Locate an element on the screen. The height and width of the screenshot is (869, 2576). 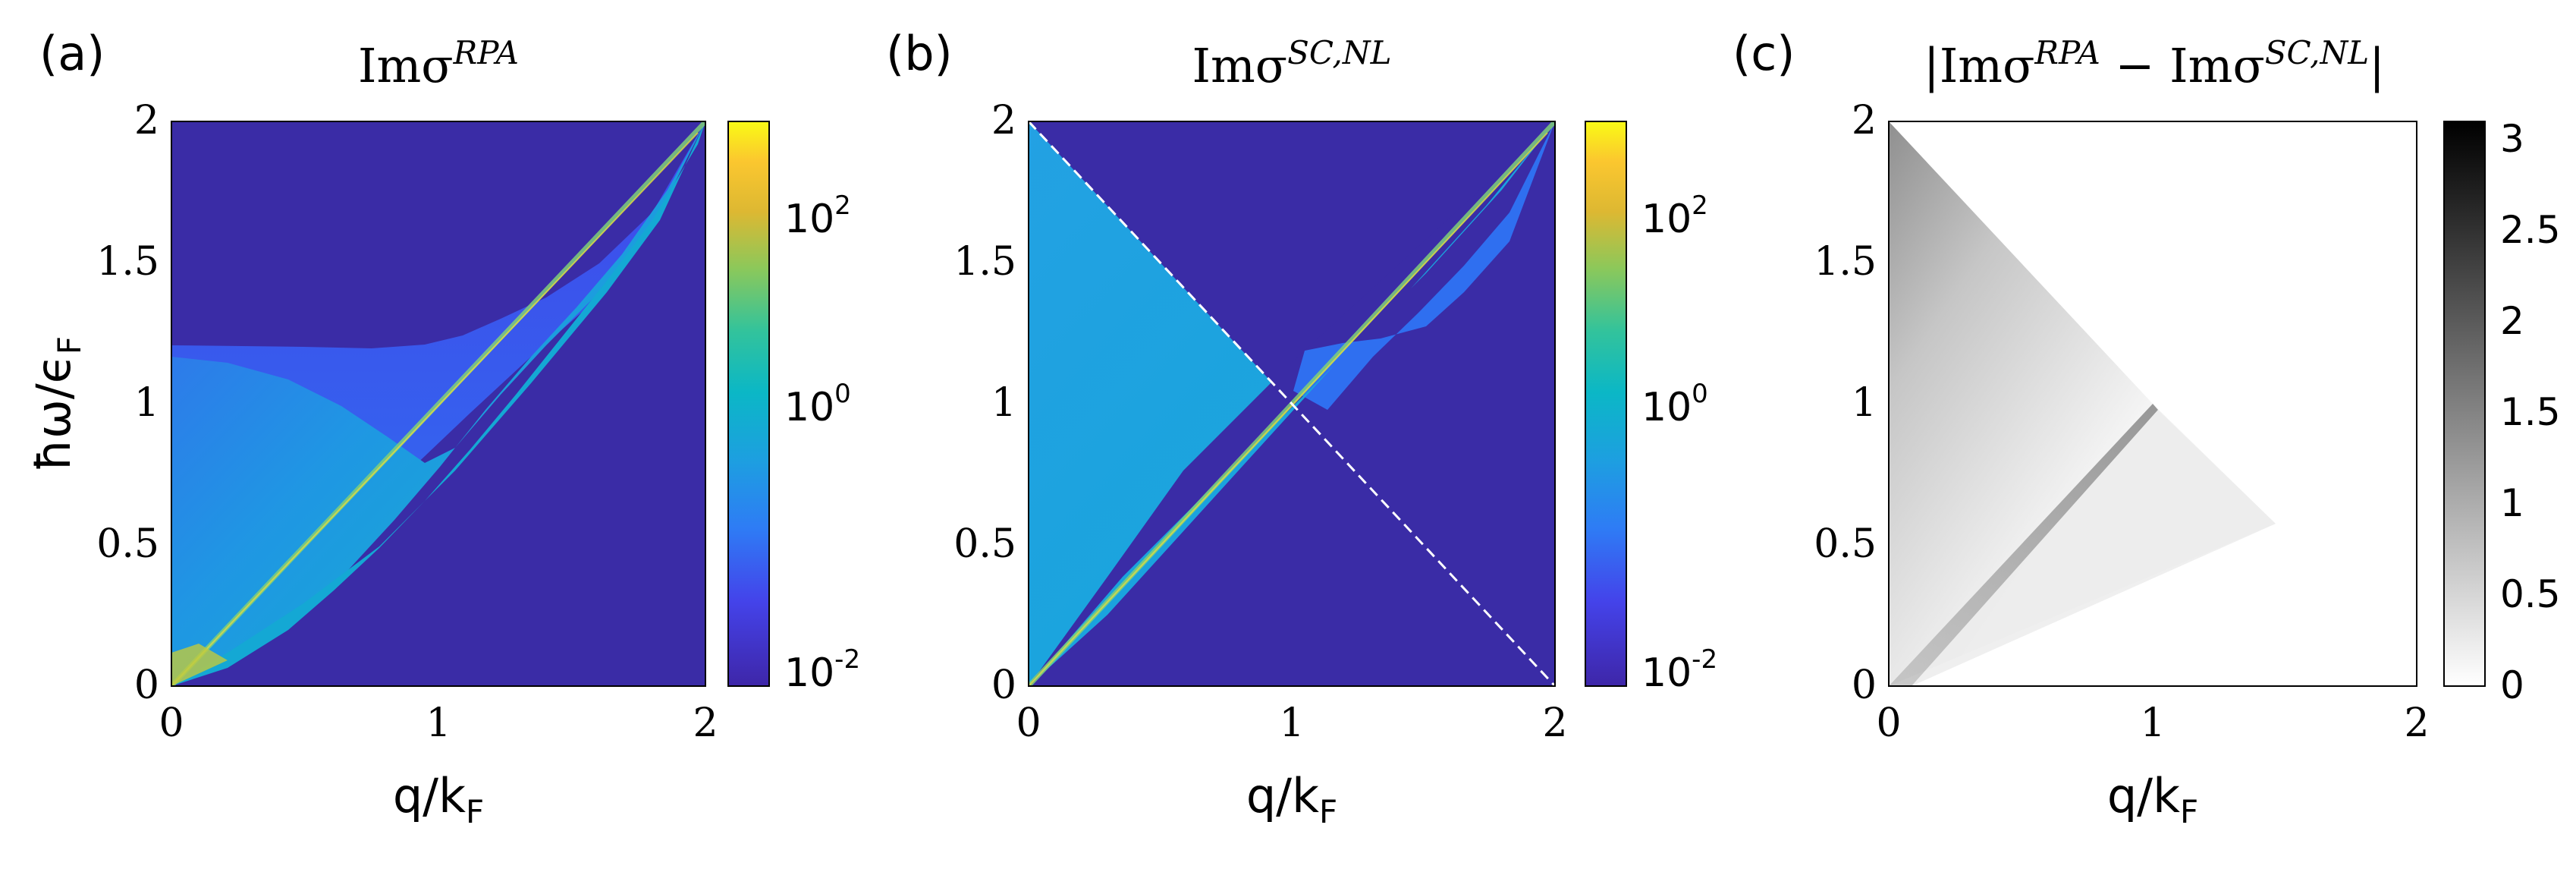
heatmap-origin-hotspot is located at coordinates (199, 665).